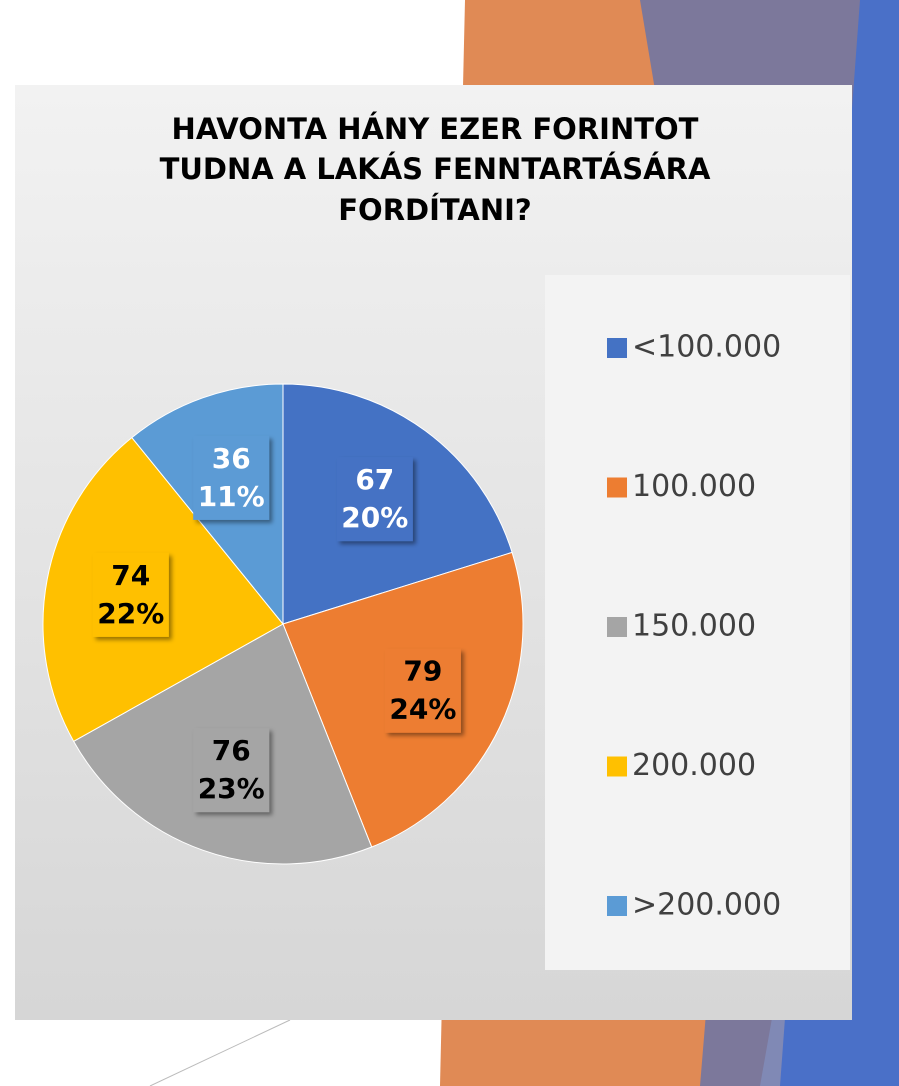 The image size is (899, 1086). I want to click on data-label-percent: 11%, so click(231, 496).